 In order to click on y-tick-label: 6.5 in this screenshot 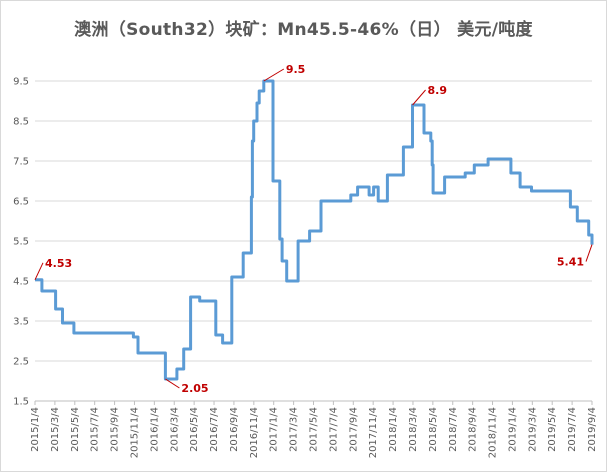, I will do `click(21, 202)`.